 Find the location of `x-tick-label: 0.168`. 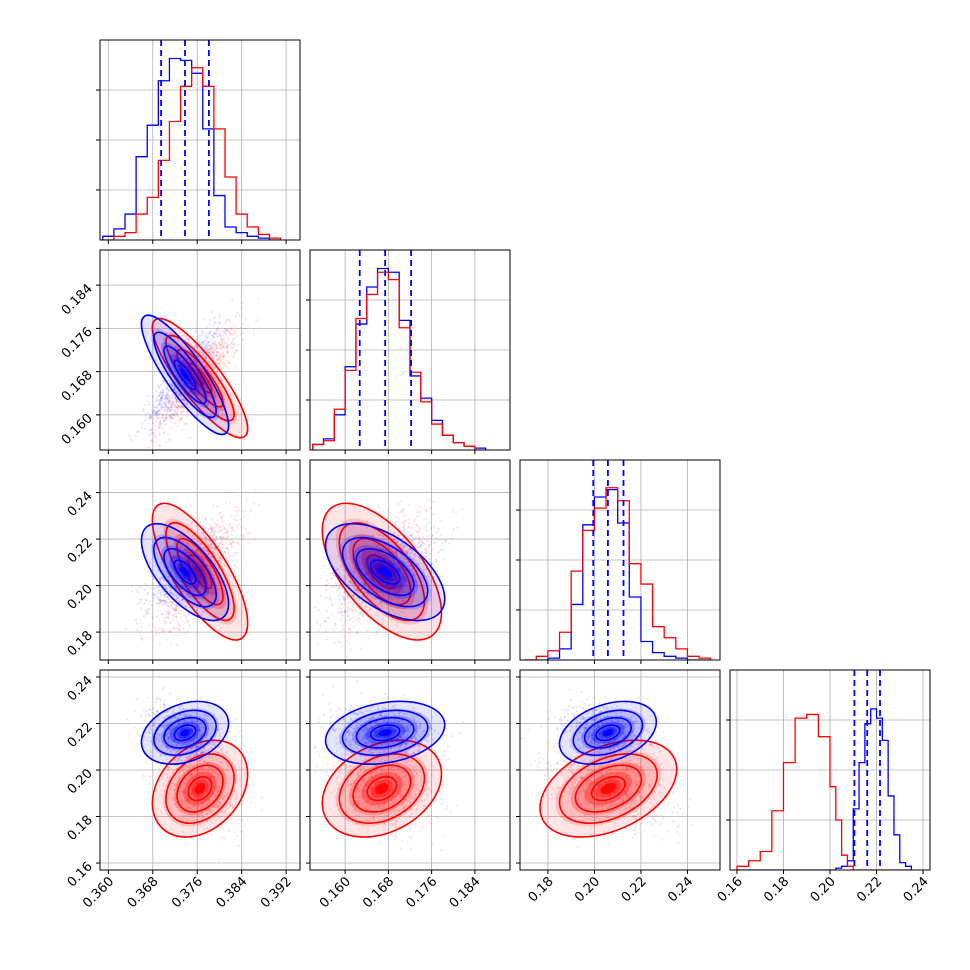

x-tick-label: 0.168 is located at coordinates (378, 892).